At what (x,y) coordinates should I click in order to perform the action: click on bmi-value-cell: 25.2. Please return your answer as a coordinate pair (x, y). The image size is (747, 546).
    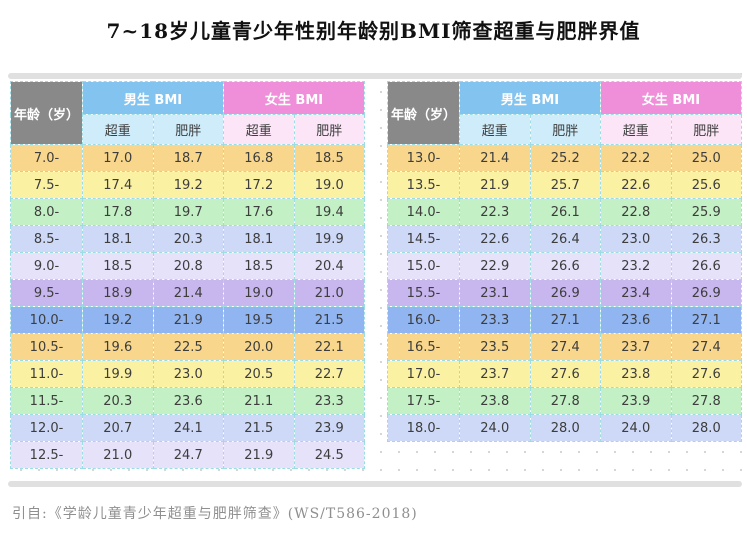
    Looking at the image, I should click on (565, 158).